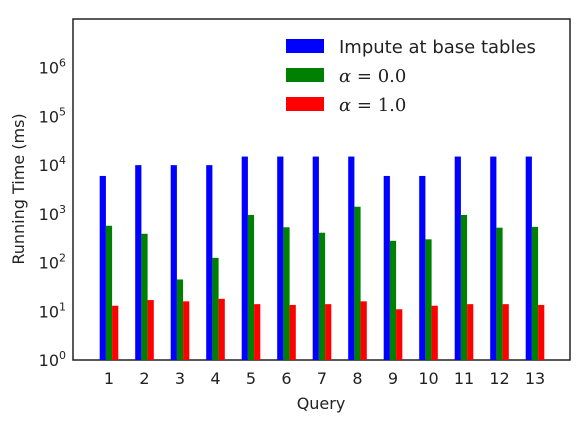 Image resolution: width=579 pixels, height=422 pixels. I want to click on y-tick-label: 10⁵, so click(52, 115).